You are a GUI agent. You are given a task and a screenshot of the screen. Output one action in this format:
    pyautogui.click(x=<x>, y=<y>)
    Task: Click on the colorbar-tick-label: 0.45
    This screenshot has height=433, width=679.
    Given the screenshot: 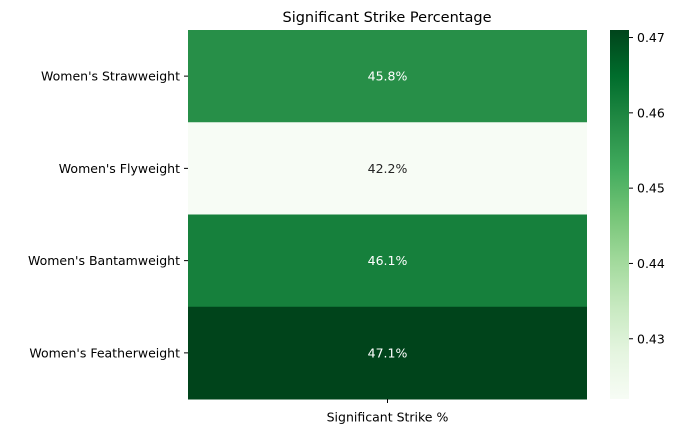 What is the action you would take?
    pyautogui.click(x=651, y=188)
    